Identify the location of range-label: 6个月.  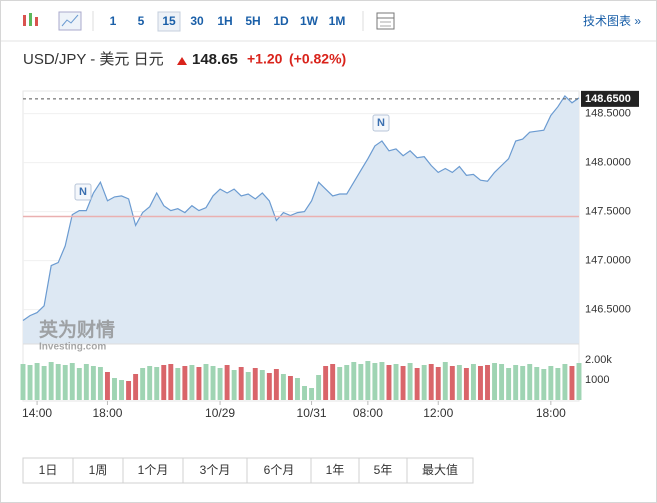
(279, 470).